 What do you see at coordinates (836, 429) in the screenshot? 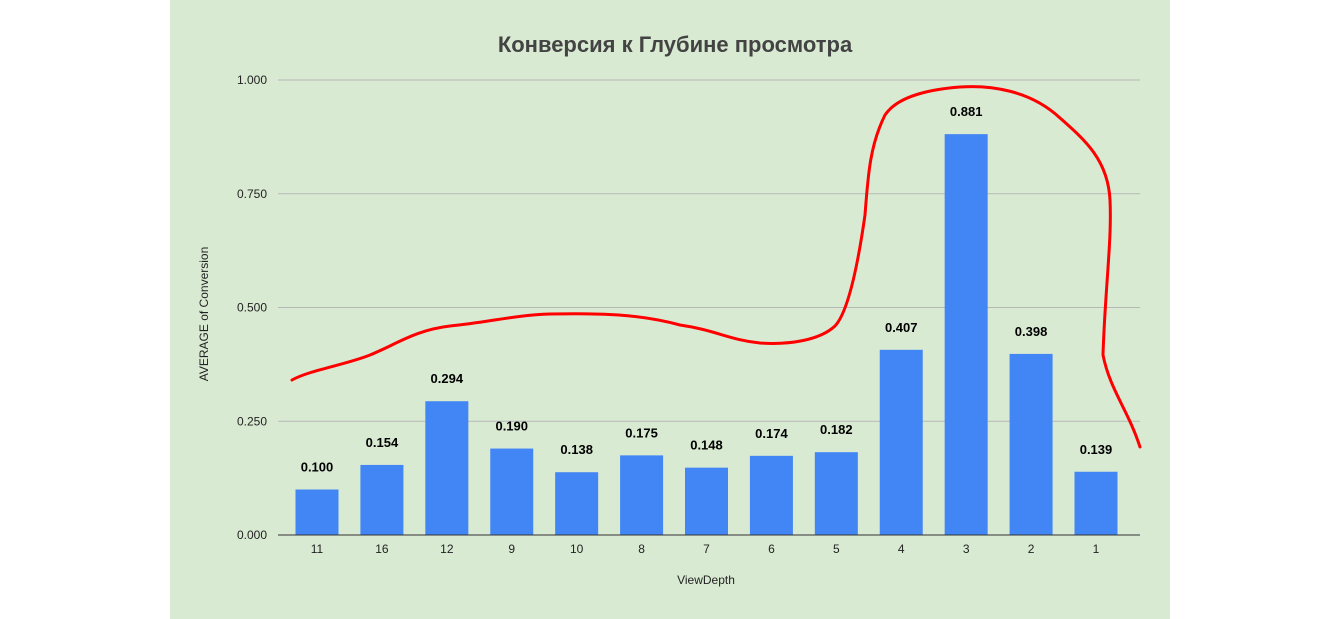
I see `data-label: 0.182` at bounding box center [836, 429].